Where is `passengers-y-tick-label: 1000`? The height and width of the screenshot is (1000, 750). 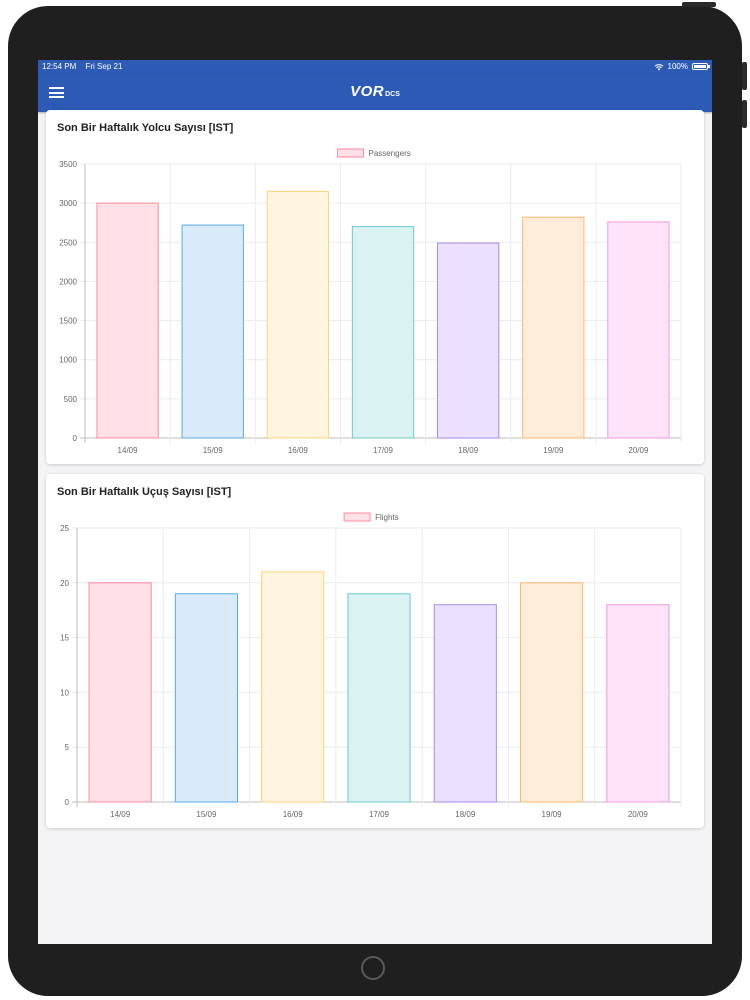 passengers-y-tick-label: 1000 is located at coordinates (68, 360).